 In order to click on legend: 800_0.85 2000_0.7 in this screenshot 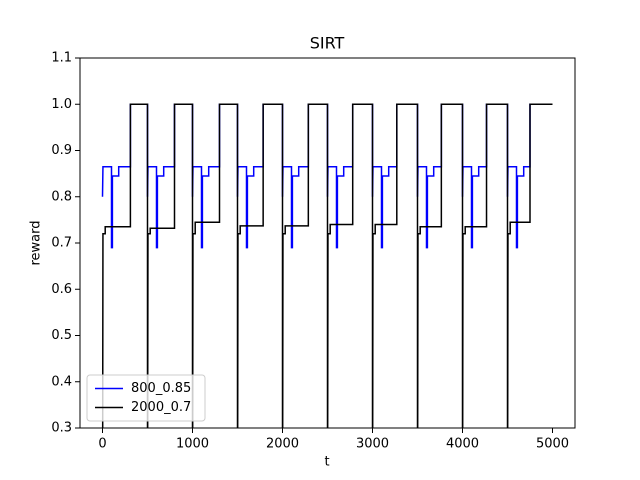, I will do `click(146, 398)`.